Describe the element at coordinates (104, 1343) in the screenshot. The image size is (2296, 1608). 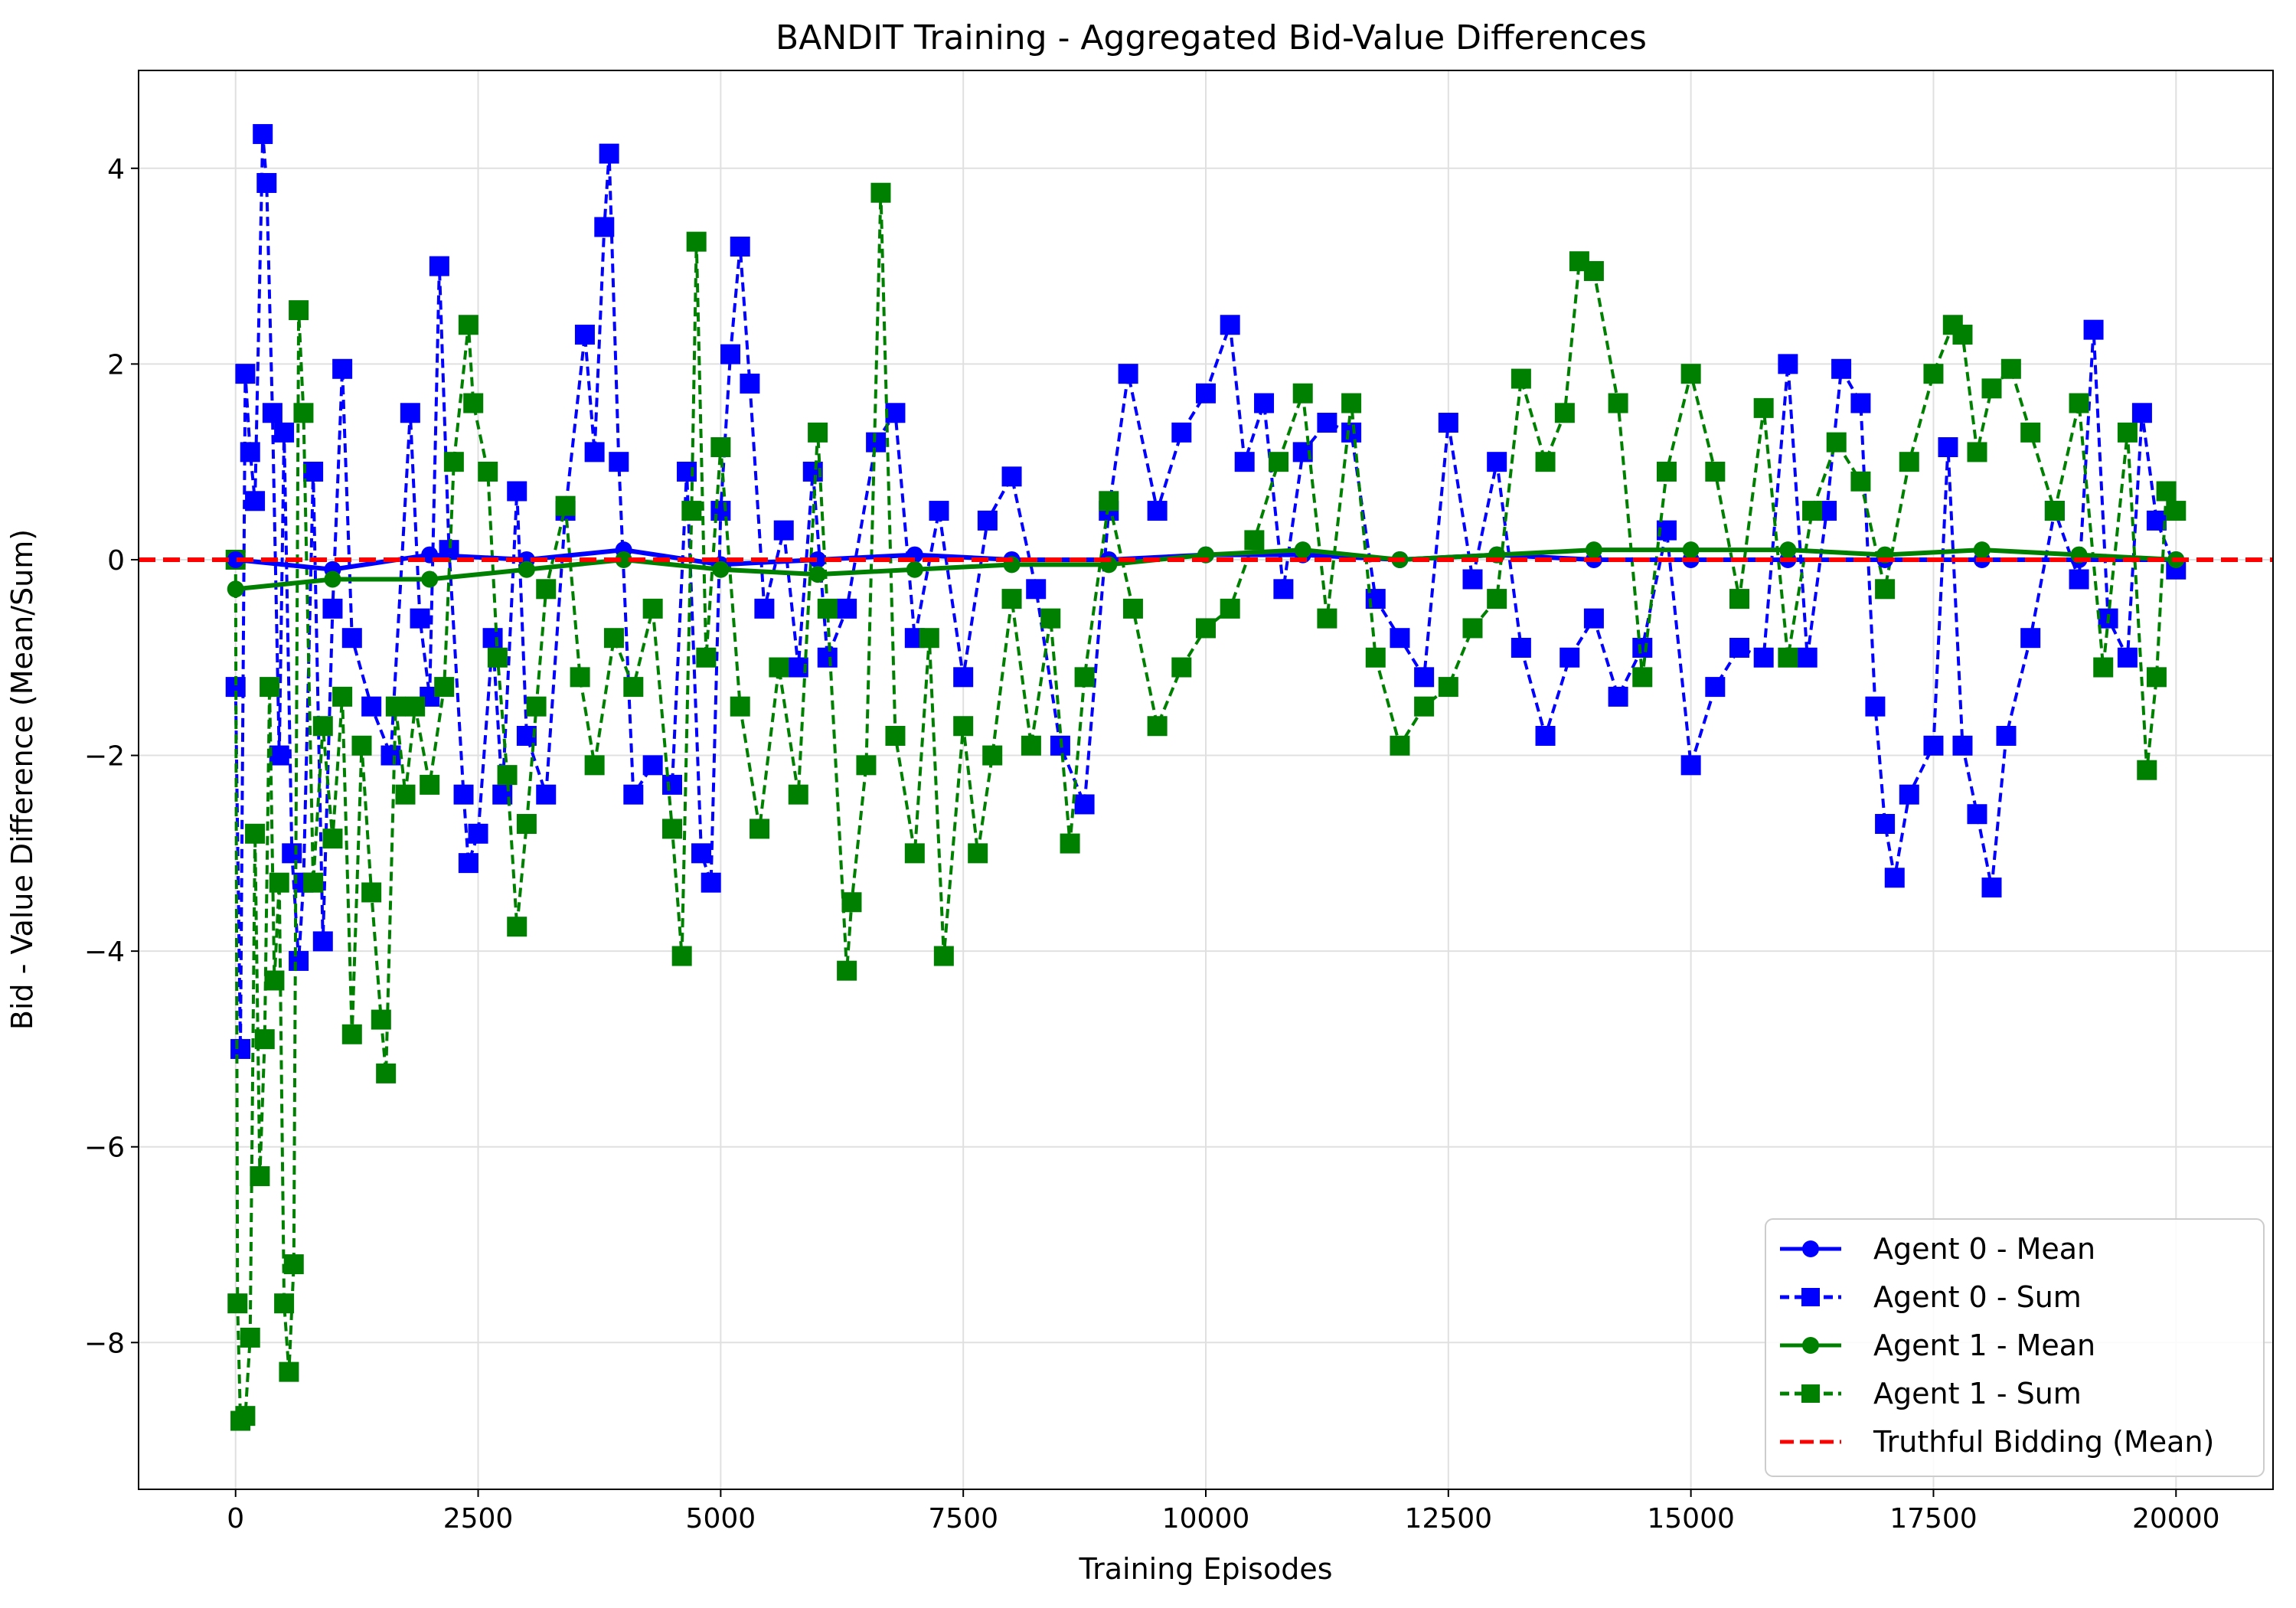
I see `y-tick-label: −8` at that location.